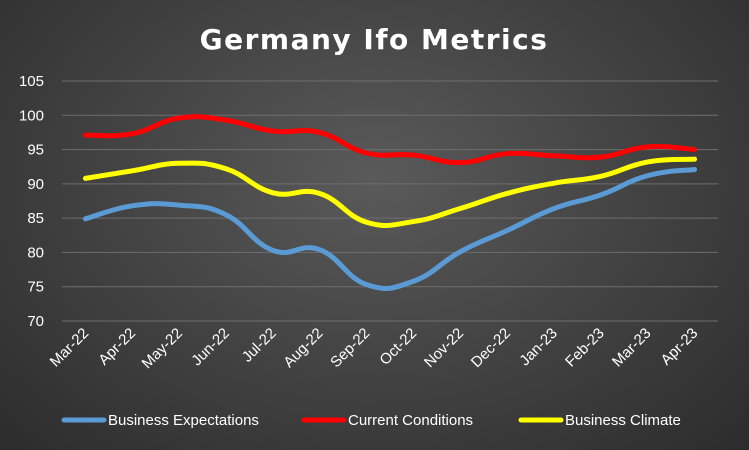  I want to click on series-line-business-climate, so click(390, 192).